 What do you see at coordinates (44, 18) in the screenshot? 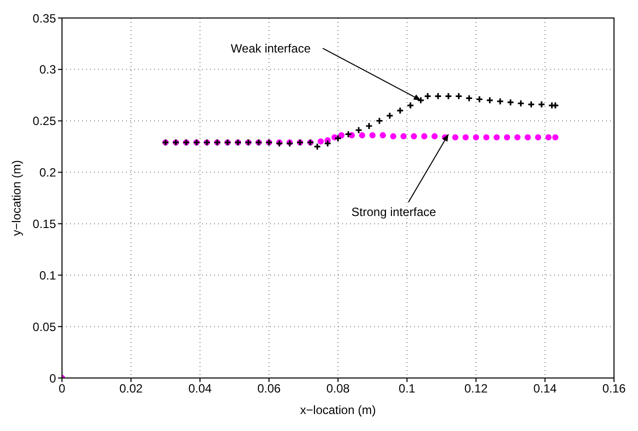
I see `y-tick-label: 0.35` at bounding box center [44, 18].